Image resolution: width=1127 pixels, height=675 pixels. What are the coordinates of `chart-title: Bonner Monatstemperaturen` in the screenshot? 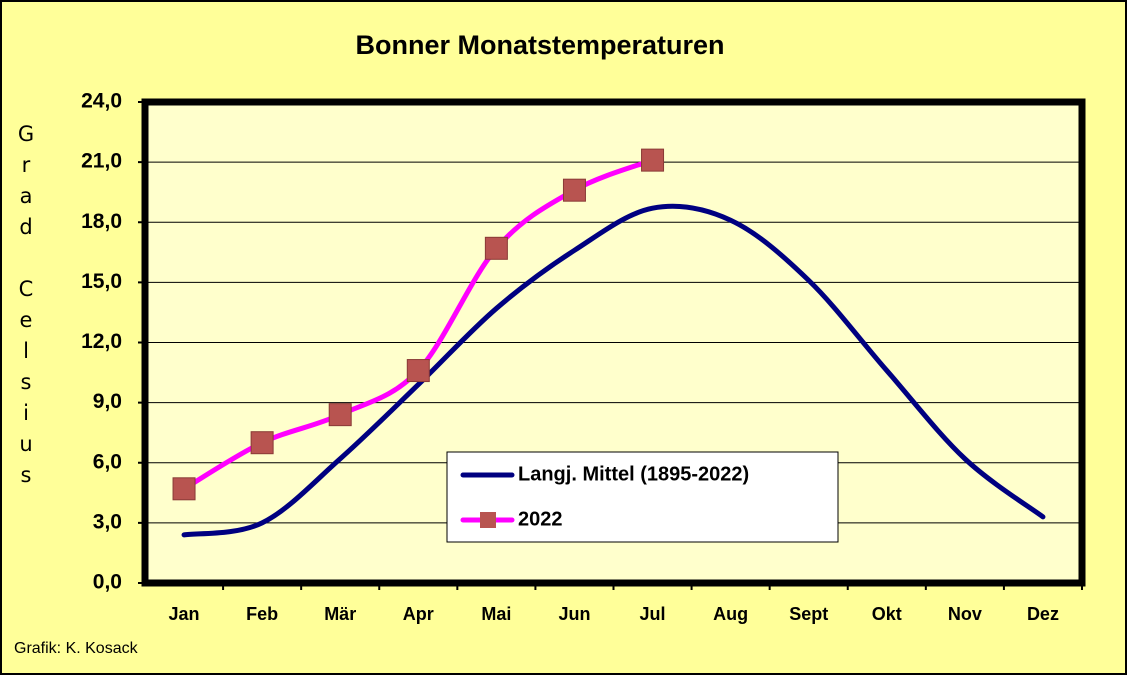 It's located at (539, 45).